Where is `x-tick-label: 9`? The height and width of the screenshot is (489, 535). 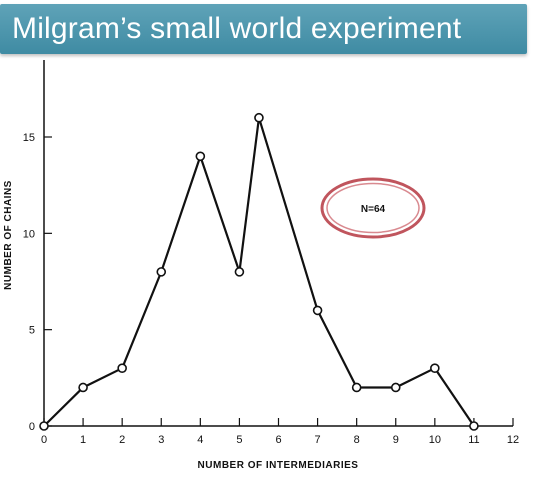
x-tick-label: 9 is located at coordinates (396, 440).